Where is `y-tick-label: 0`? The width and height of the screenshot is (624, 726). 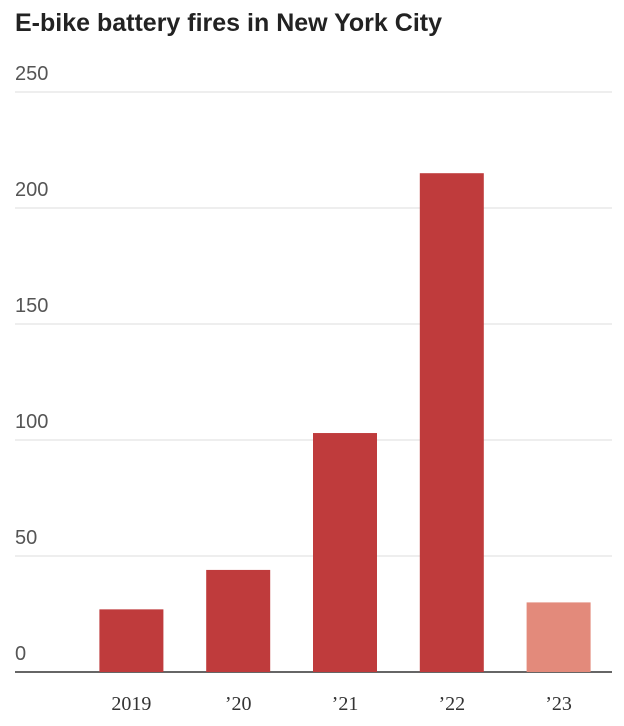 y-tick-label: 0 is located at coordinates (20, 654).